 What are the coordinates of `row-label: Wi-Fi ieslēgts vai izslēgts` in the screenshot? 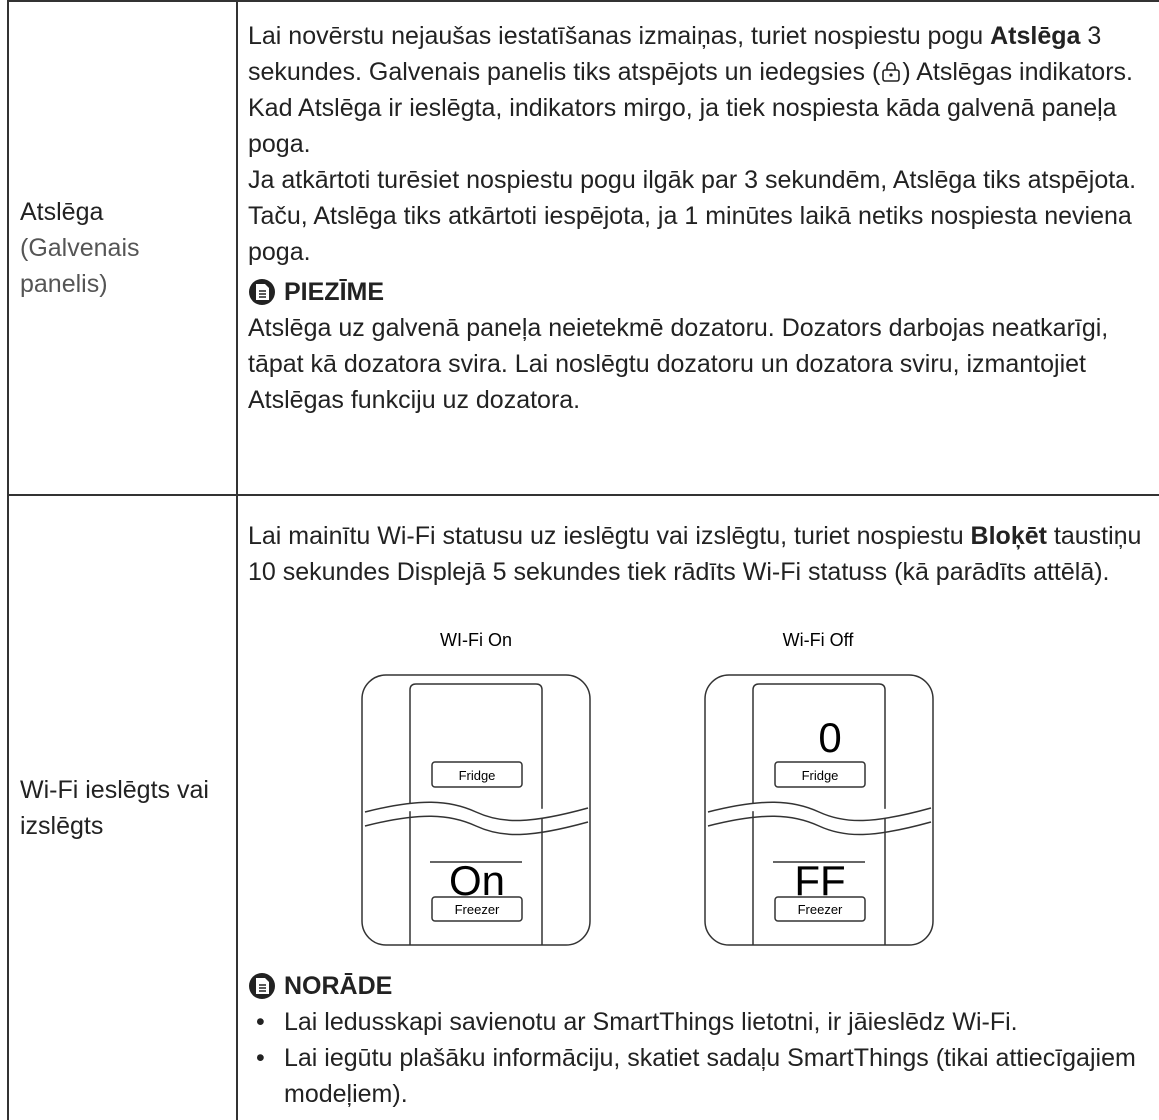 It's located at (125, 807).